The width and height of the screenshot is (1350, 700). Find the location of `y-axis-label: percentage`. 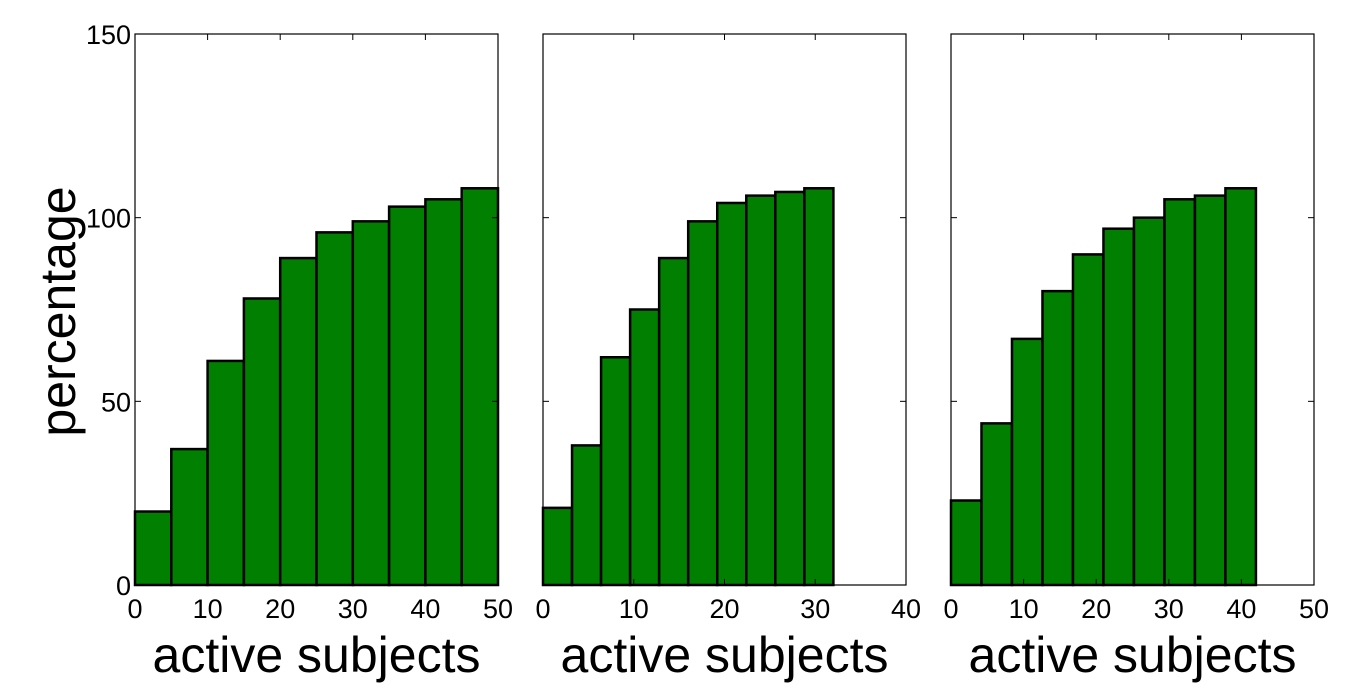

y-axis-label: percentage is located at coordinates (58, 311).